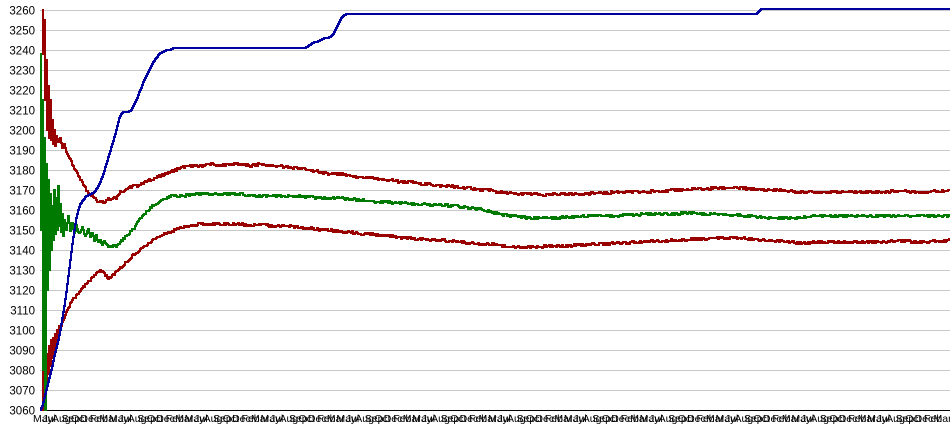 This screenshot has height=435, width=950. I want to click on y-tick-label: 3110, so click(22, 312).